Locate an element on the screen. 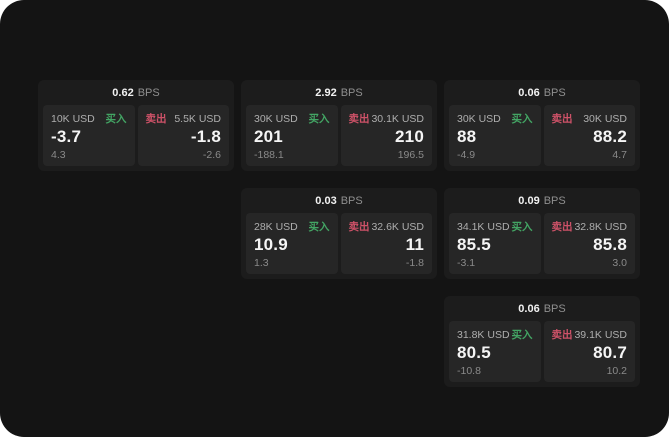 This screenshot has width=669, height=437. sell-delta: 196.5 is located at coordinates (410, 155).